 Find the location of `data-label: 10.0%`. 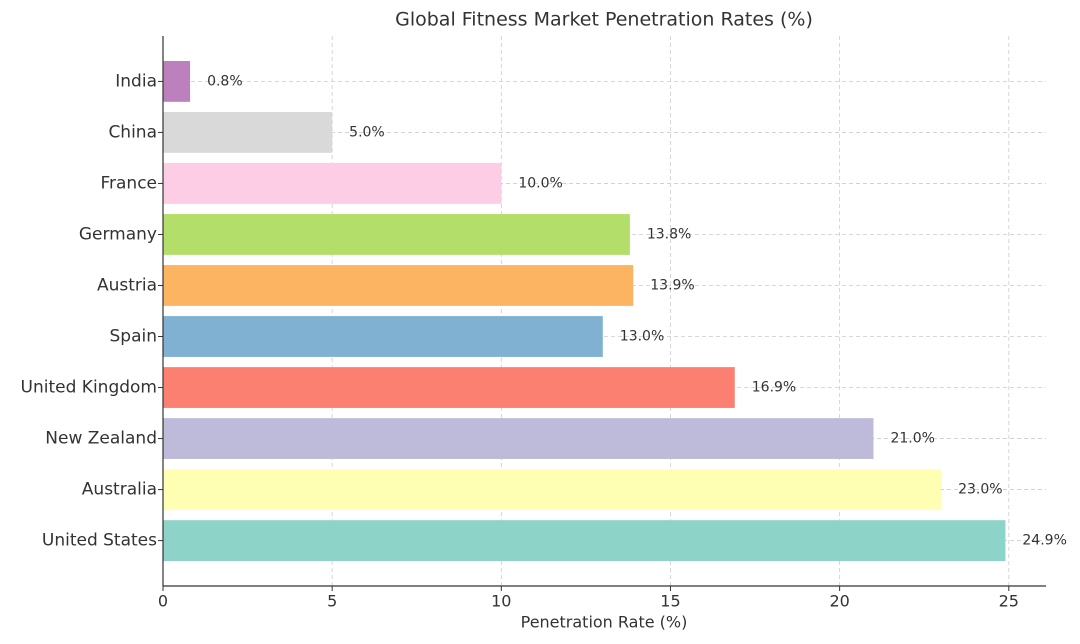

data-label: 10.0% is located at coordinates (540, 183).